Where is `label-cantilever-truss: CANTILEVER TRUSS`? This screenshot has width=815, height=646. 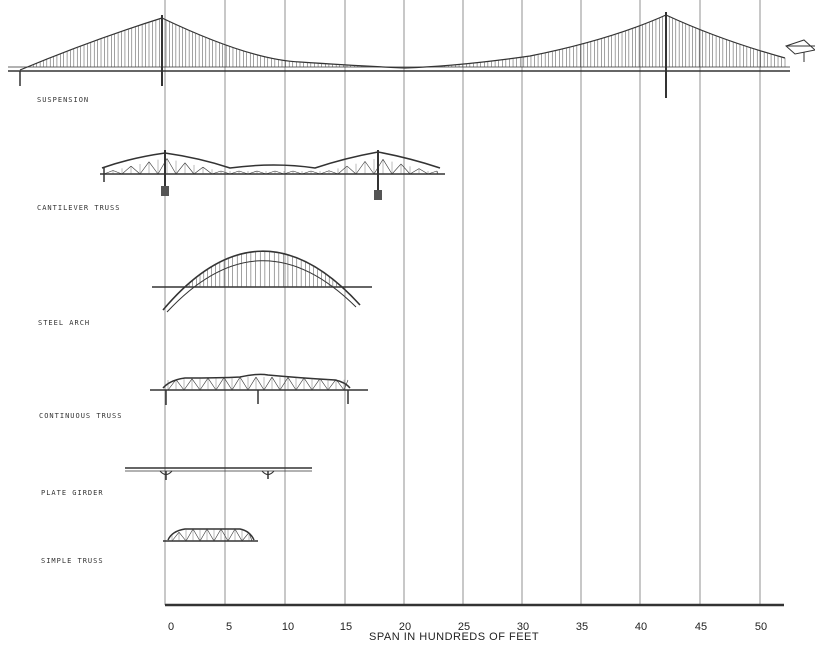
label-cantilever-truss: CANTILEVER TRUSS is located at coordinates (79, 208).